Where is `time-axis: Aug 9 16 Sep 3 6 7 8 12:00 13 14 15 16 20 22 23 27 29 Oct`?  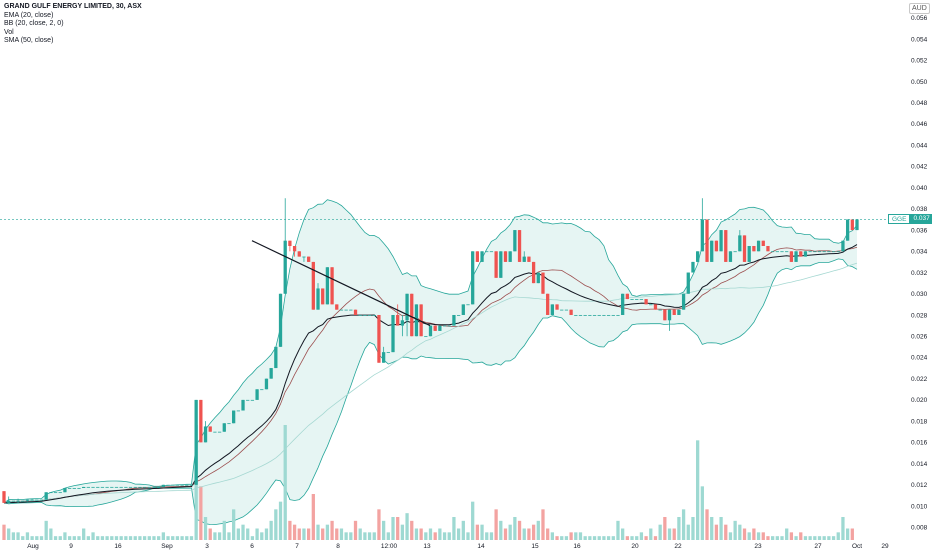
time-axis: Aug 9 16 Sep 3 6 7 8 12:00 13 14 15 16 20 22 23 27 29 Oct is located at coordinates (458, 546).